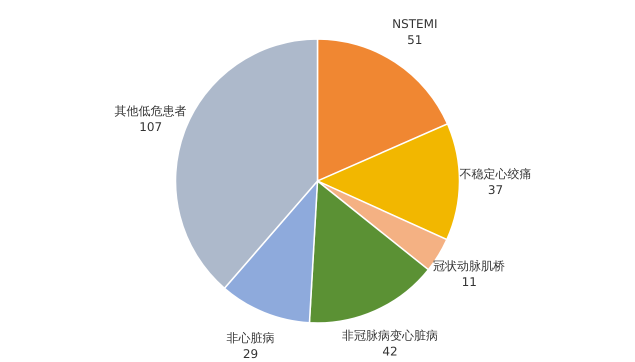 The image size is (635, 362). What do you see at coordinates (469, 282) in the screenshot?
I see `data-label: 11` at bounding box center [469, 282].